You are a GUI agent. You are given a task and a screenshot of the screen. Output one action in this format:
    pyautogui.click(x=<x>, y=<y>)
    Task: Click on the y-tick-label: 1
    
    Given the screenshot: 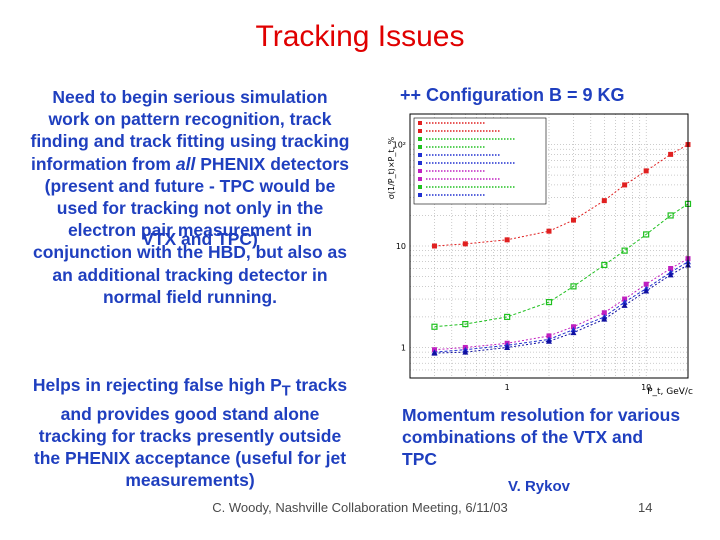 What is the action you would take?
    pyautogui.click(x=403, y=347)
    